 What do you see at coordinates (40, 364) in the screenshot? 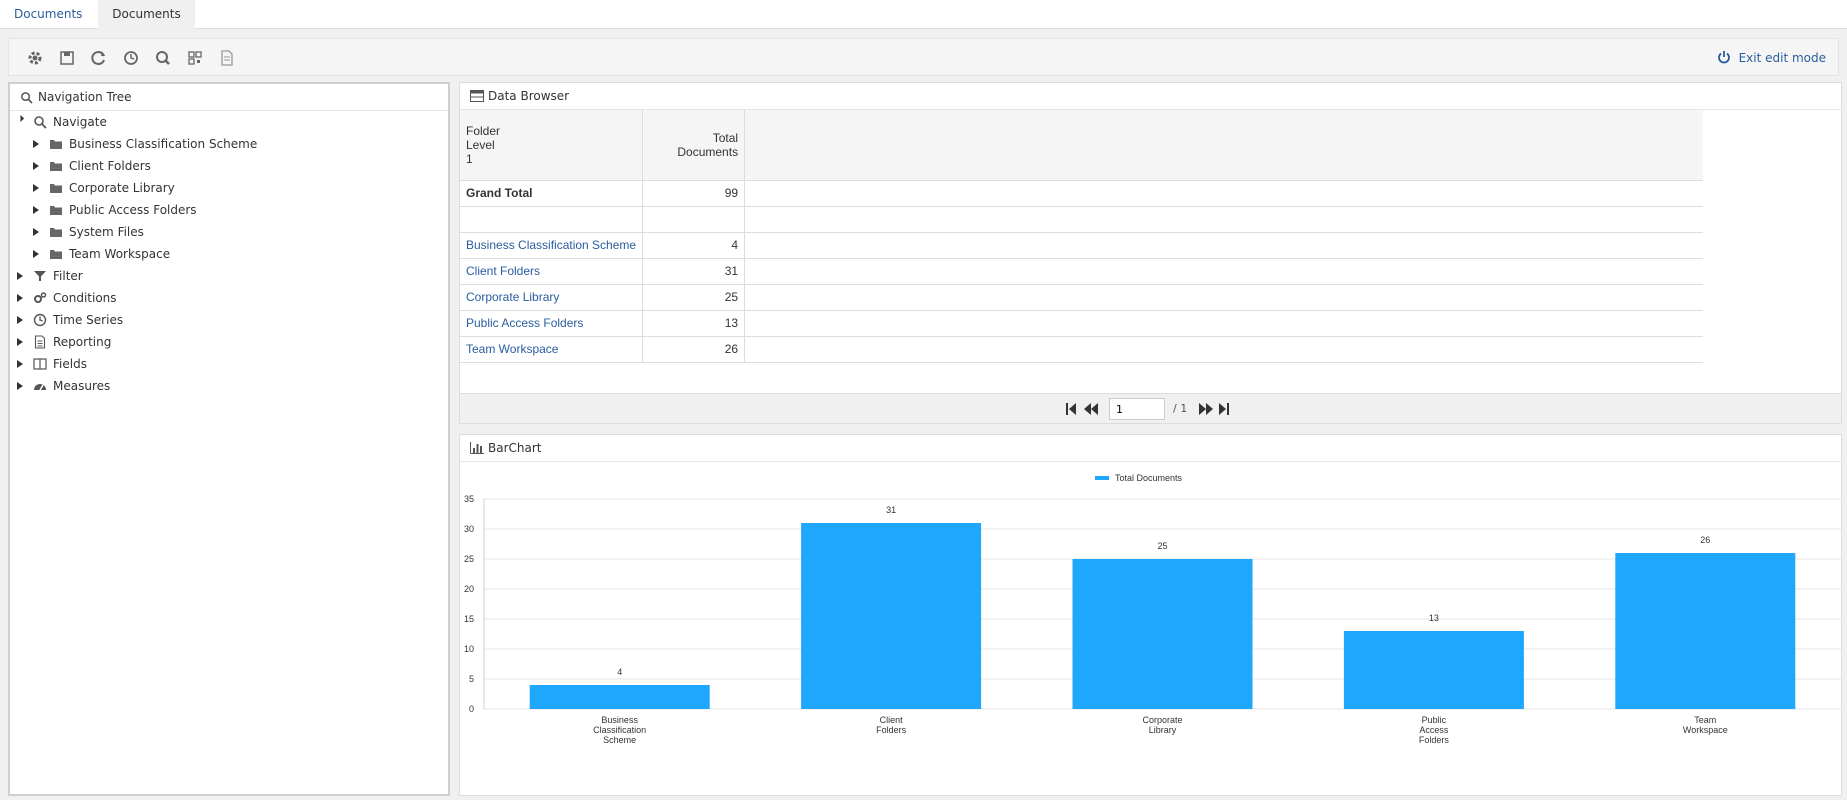
I see `columns-icon` at bounding box center [40, 364].